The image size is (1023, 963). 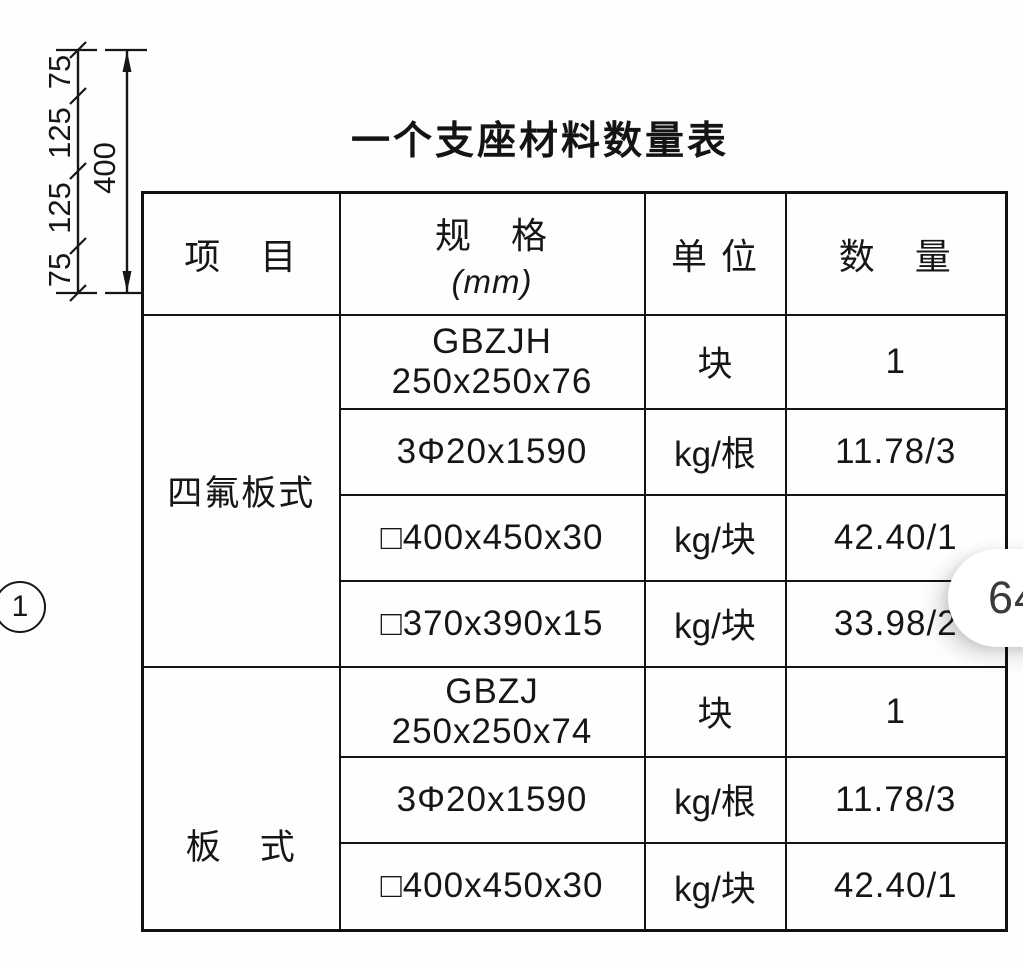 What do you see at coordinates (1005, 597) in the screenshot?
I see `page-number-label: 64` at bounding box center [1005, 597].